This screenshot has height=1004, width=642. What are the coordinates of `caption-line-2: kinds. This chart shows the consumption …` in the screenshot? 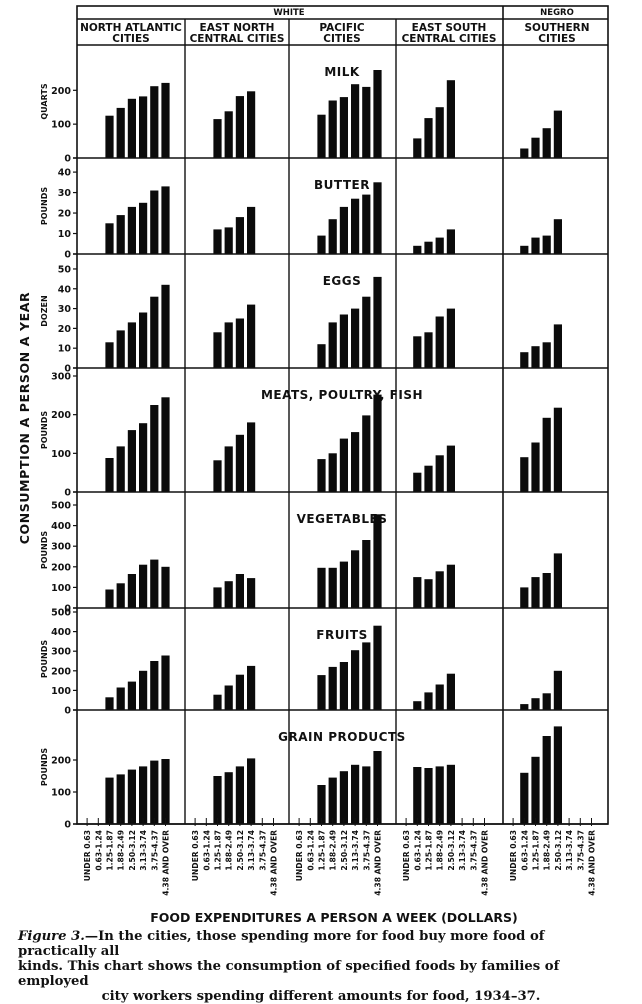 It's located at (289, 974).